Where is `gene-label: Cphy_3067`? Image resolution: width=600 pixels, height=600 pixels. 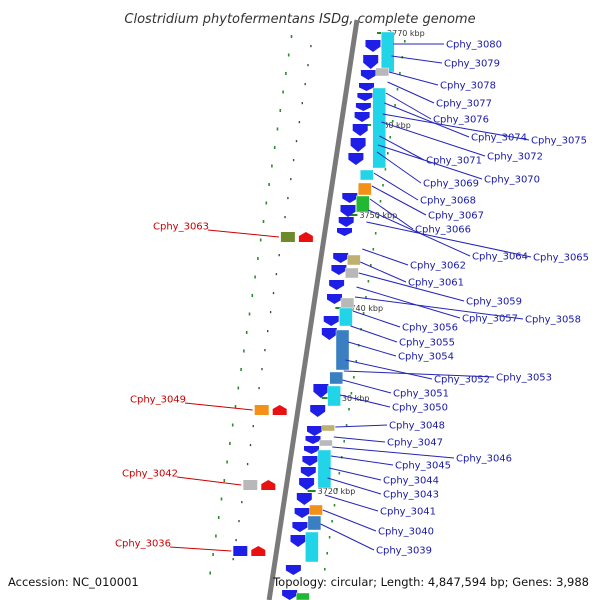 gene-label: Cphy_3067 is located at coordinates (456, 216).